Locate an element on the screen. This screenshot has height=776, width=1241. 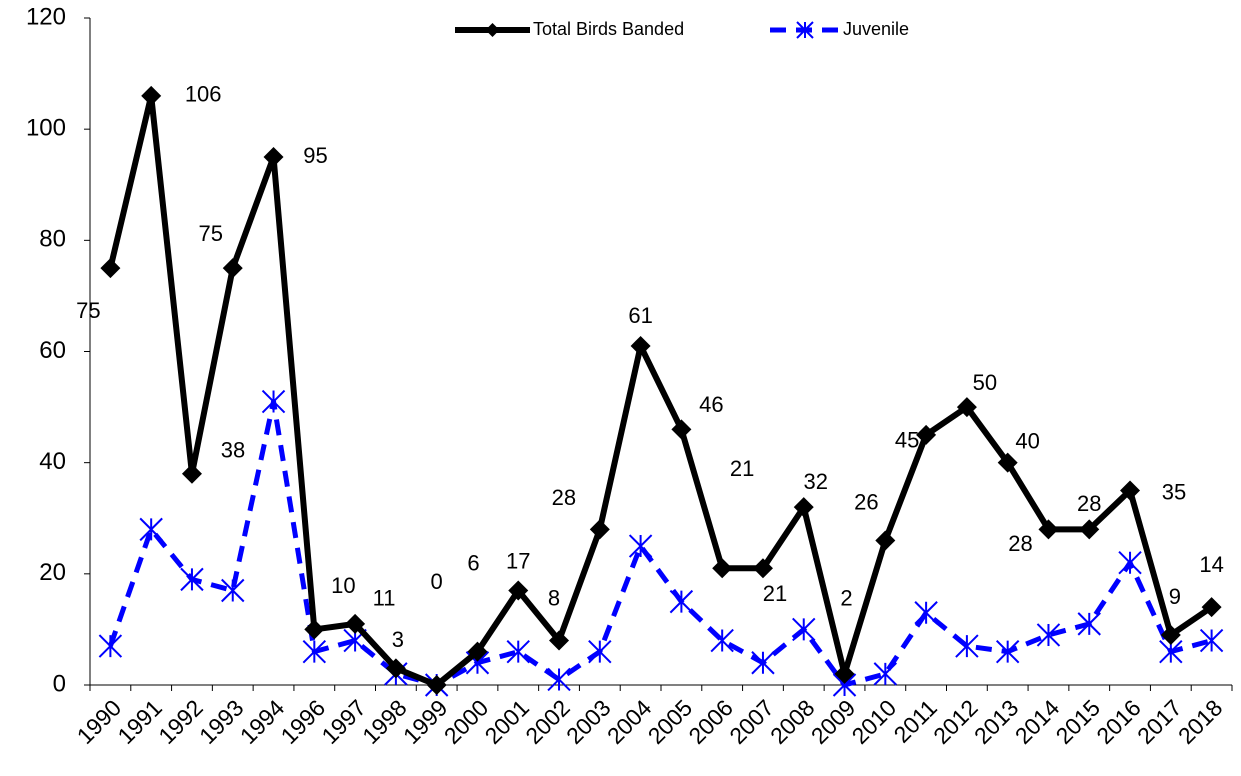
x-tick-label: 2002 is located at coordinates (547, 721).